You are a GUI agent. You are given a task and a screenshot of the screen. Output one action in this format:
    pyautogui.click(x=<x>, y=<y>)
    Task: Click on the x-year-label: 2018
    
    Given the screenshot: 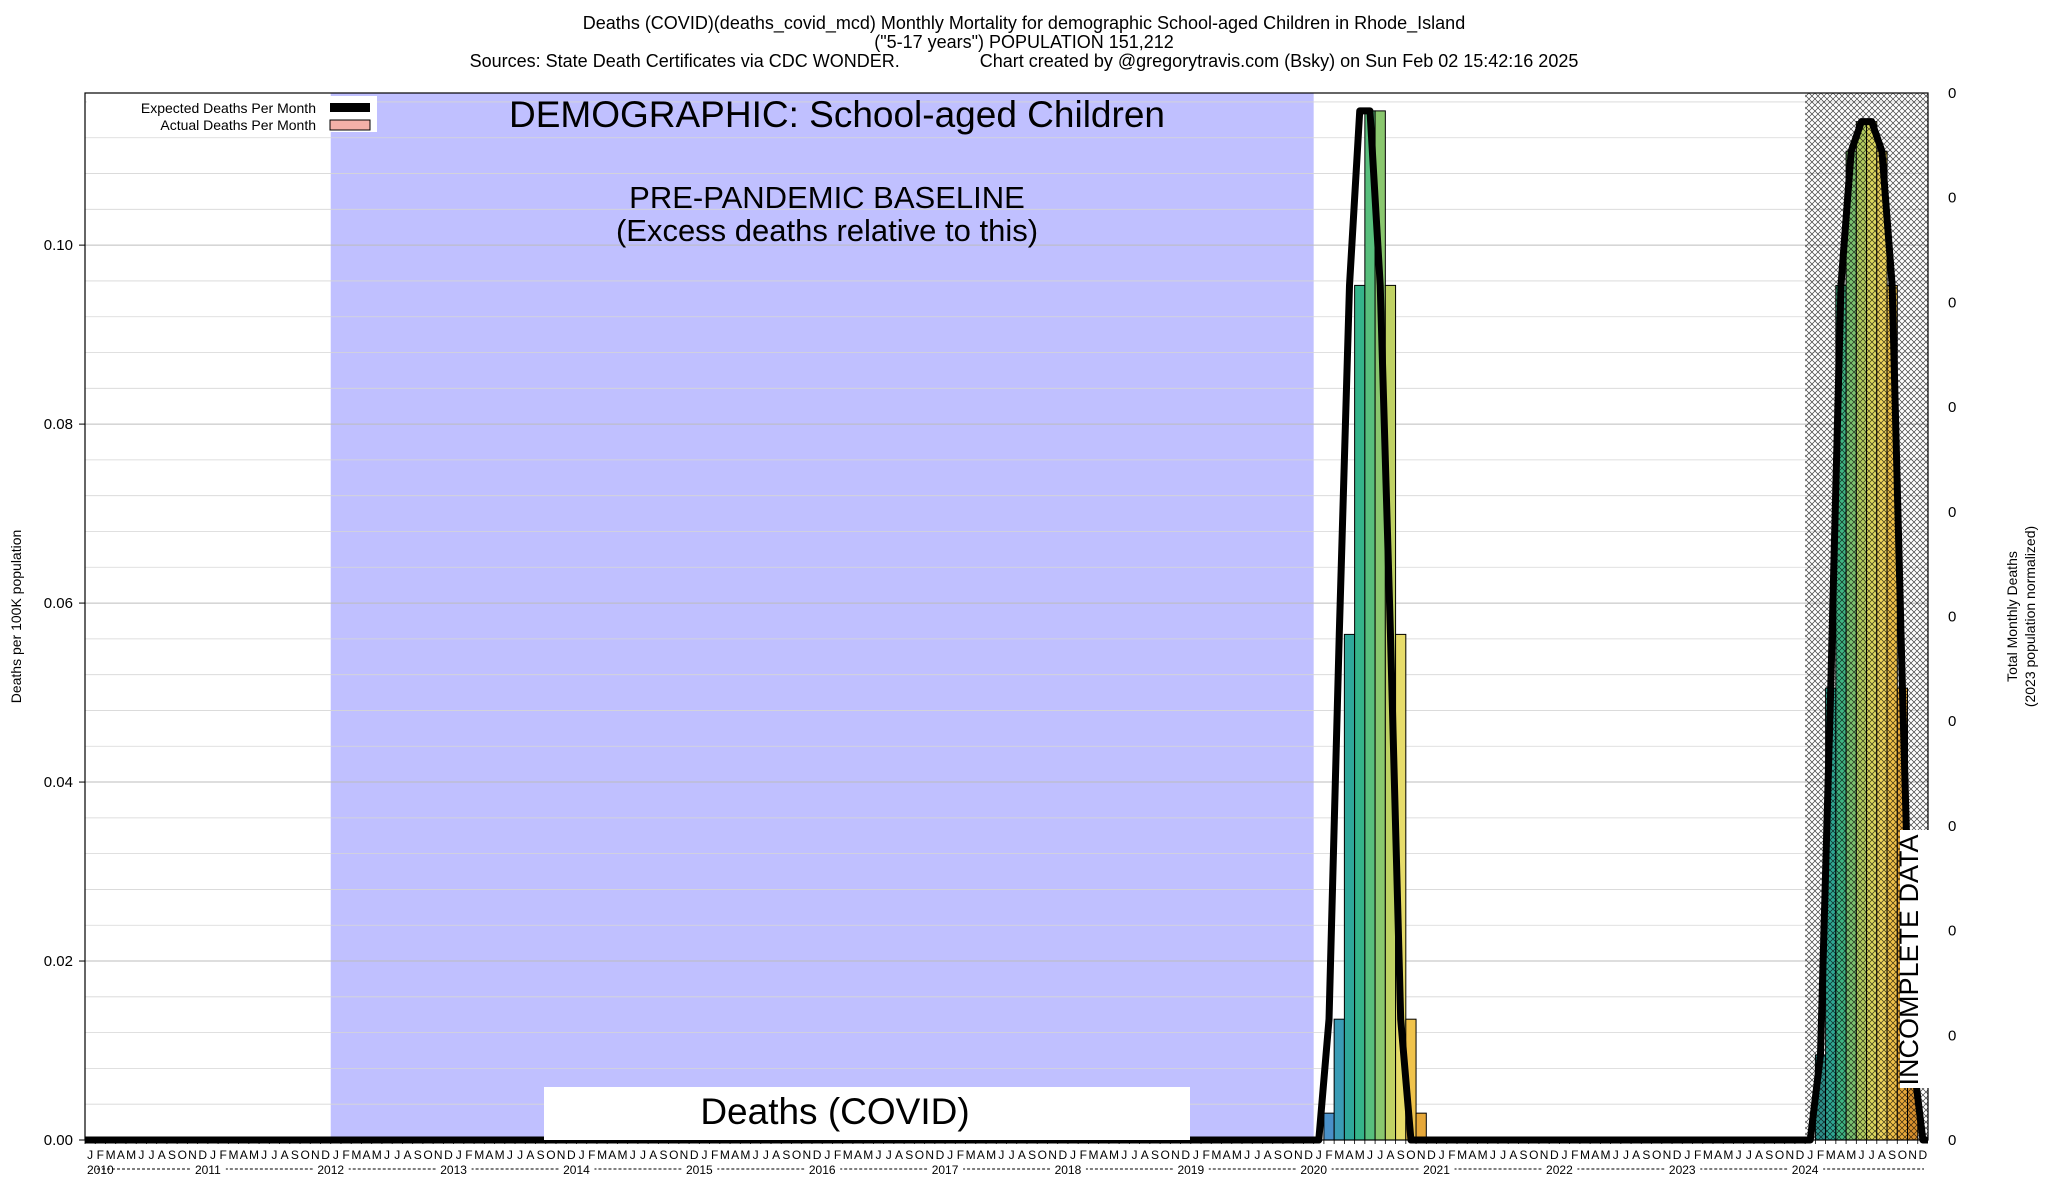 What is the action you would take?
    pyautogui.click(x=1068, y=1170)
    